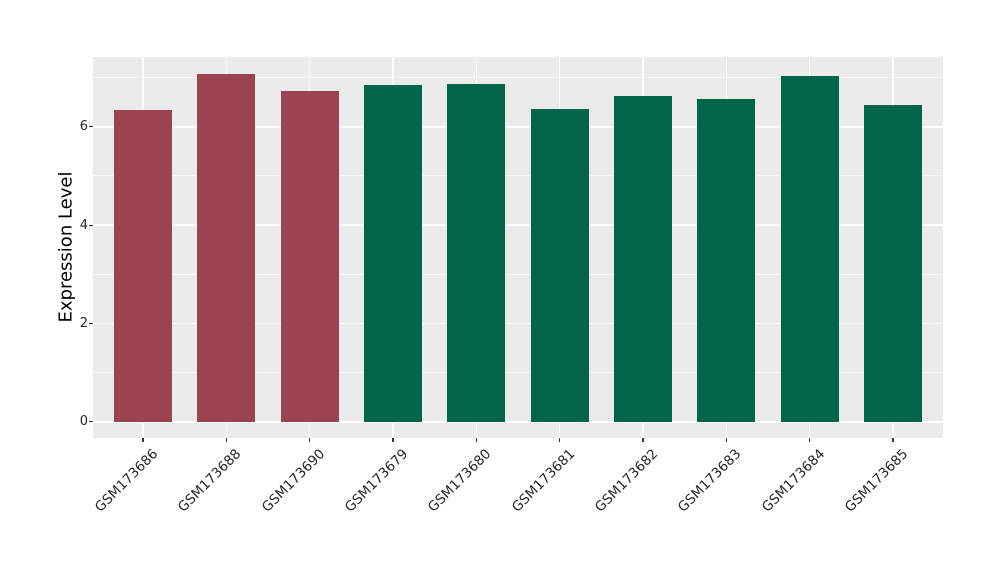  Describe the element at coordinates (626, 481) in the screenshot. I see `x-tick-label-GSM173682: GSM173682` at that location.